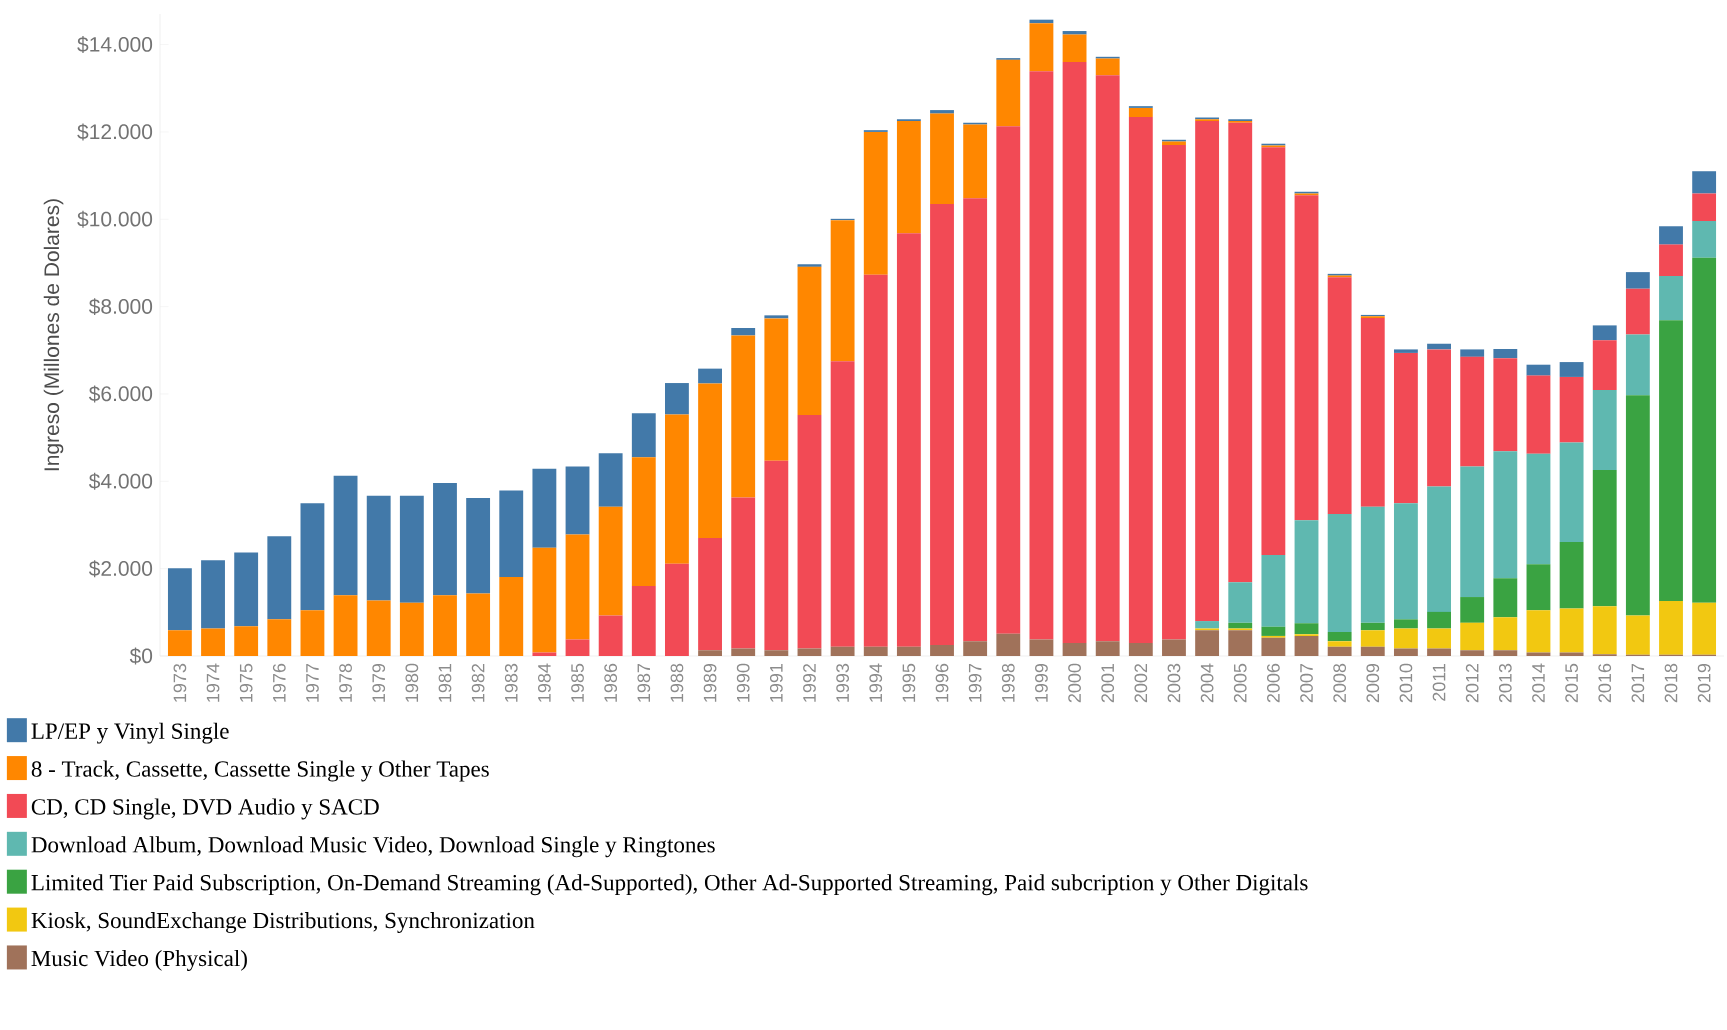  Describe the element at coordinates (1340, 683) in the screenshot. I see `x-tick-label: 2008` at that location.